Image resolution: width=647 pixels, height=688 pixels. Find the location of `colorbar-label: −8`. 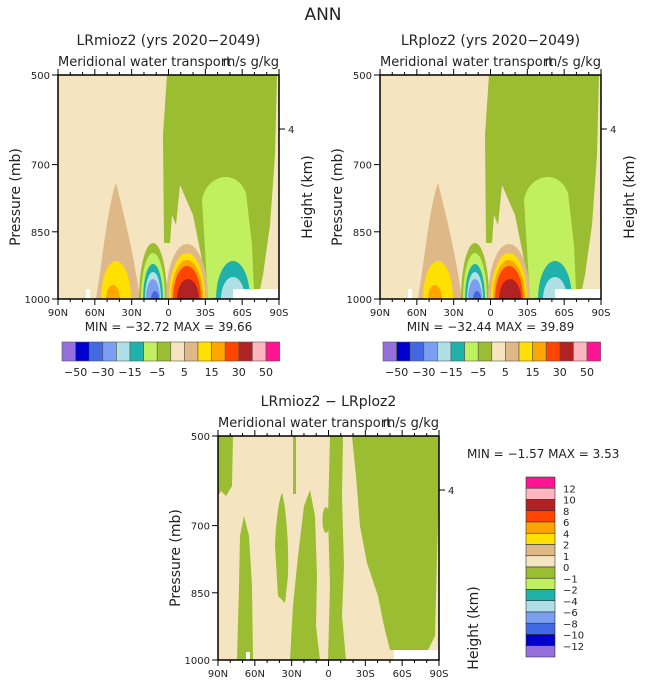

colorbar-label: −8 is located at coordinates (570, 624).